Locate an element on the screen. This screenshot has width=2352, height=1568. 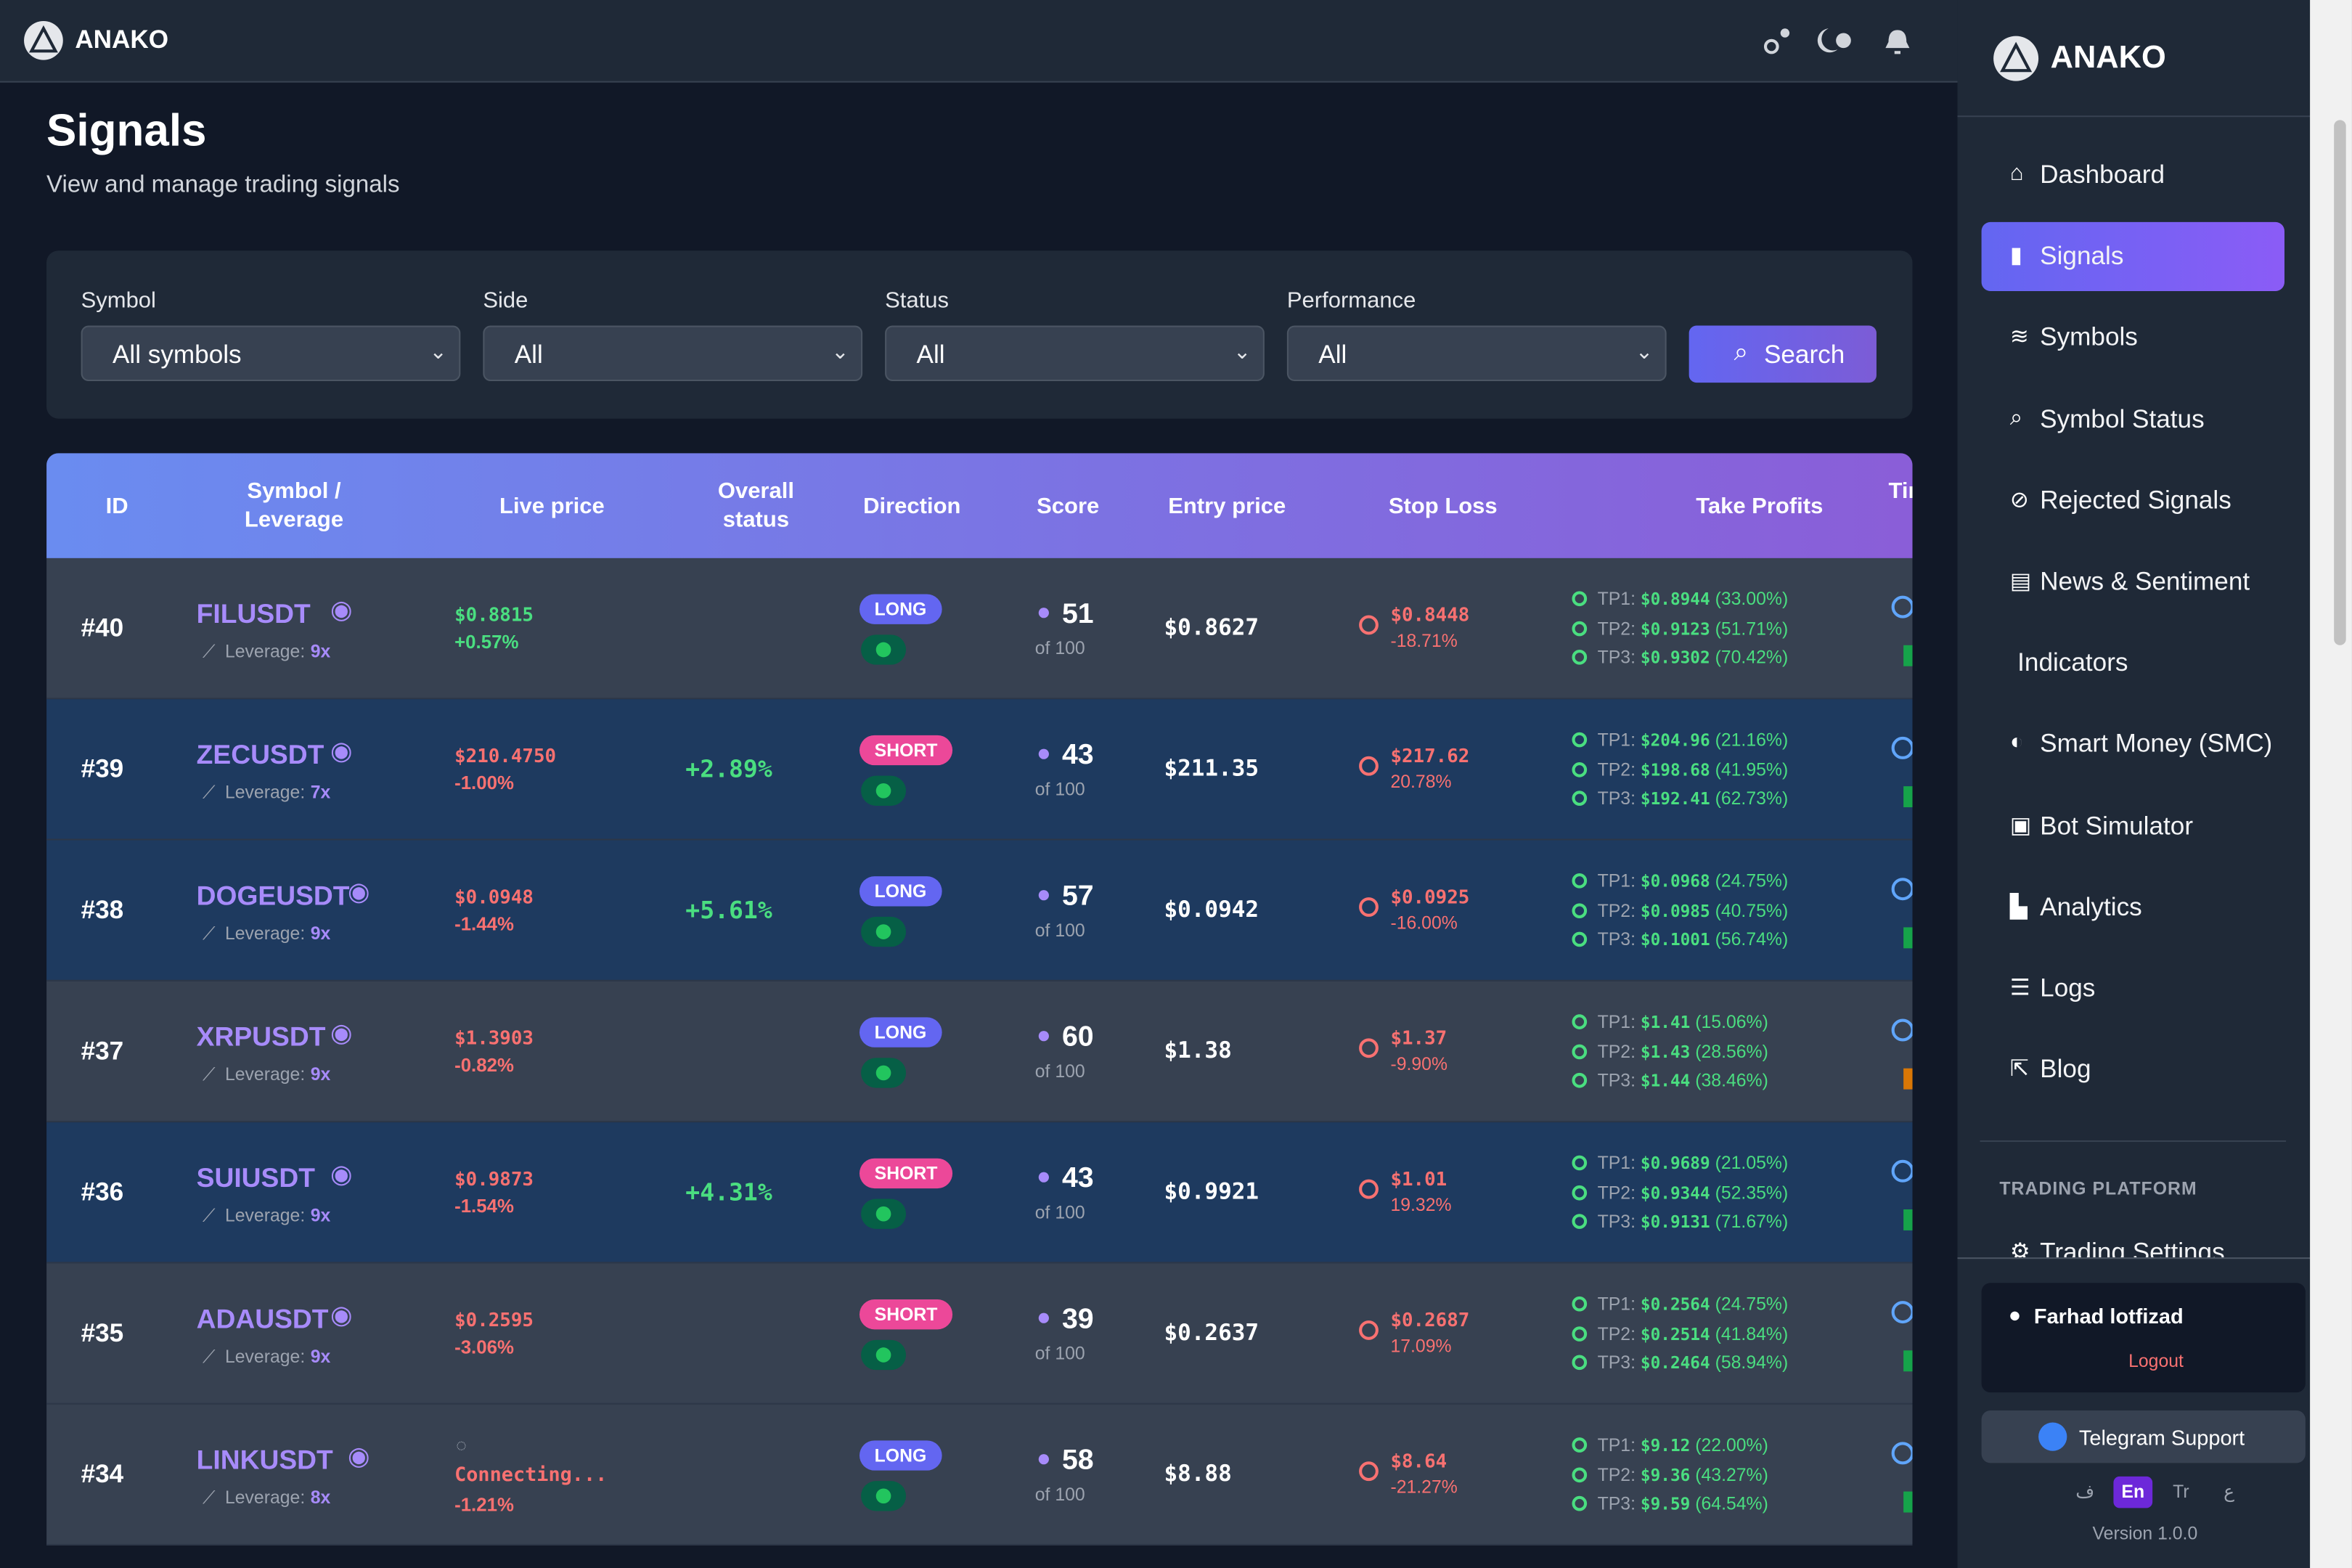
nav-item: Smart Money (SMC) is located at coordinates (2157, 745).